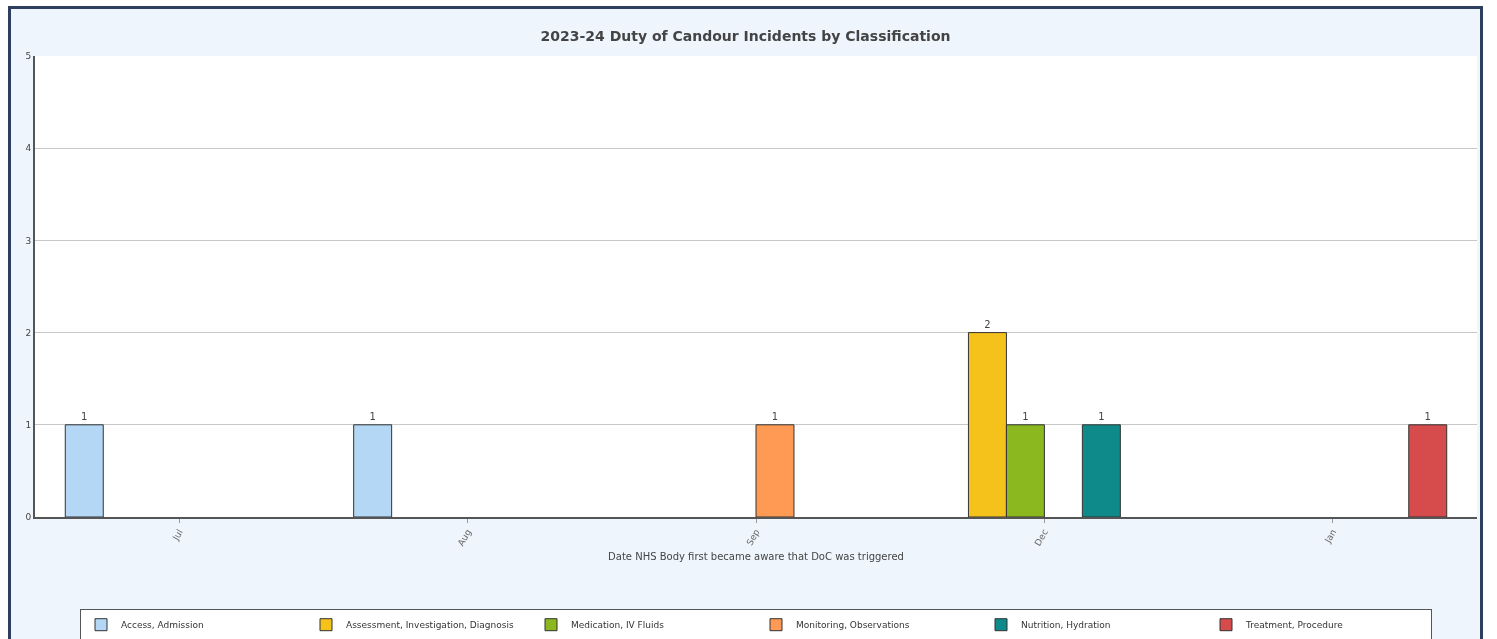 The image size is (1497, 639). Describe the element at coordinates (745, 35) in the screenshot. I see `chart-title: 2023-24 Duty of Candour Incidents by Classification` at that location.